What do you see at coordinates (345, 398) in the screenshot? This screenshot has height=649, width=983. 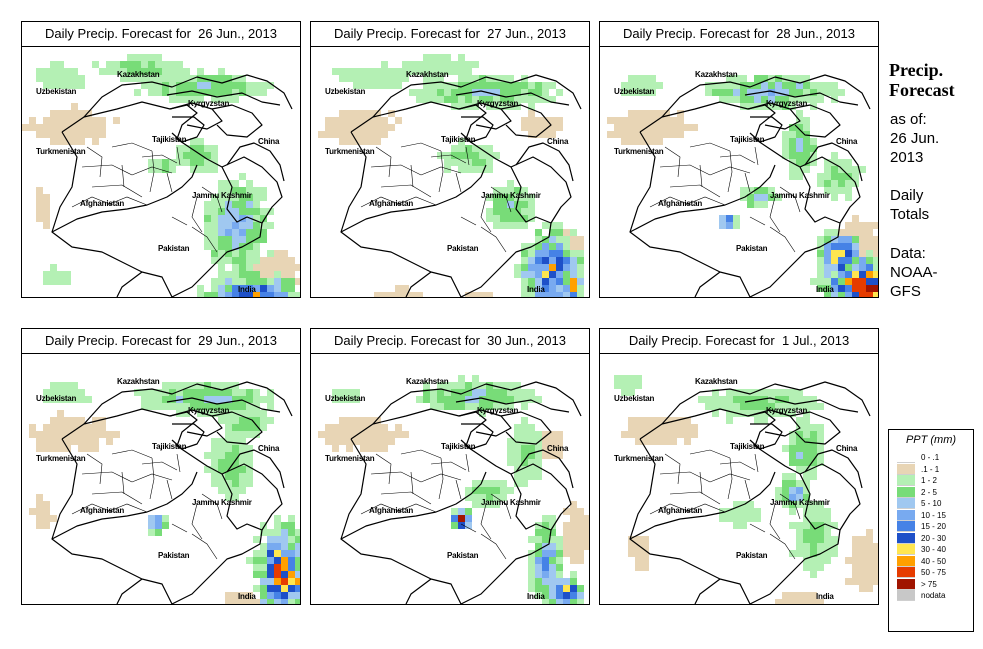 I see `map-label-uzbekistan: Uzbekistan` at bounding box center [345, 398].